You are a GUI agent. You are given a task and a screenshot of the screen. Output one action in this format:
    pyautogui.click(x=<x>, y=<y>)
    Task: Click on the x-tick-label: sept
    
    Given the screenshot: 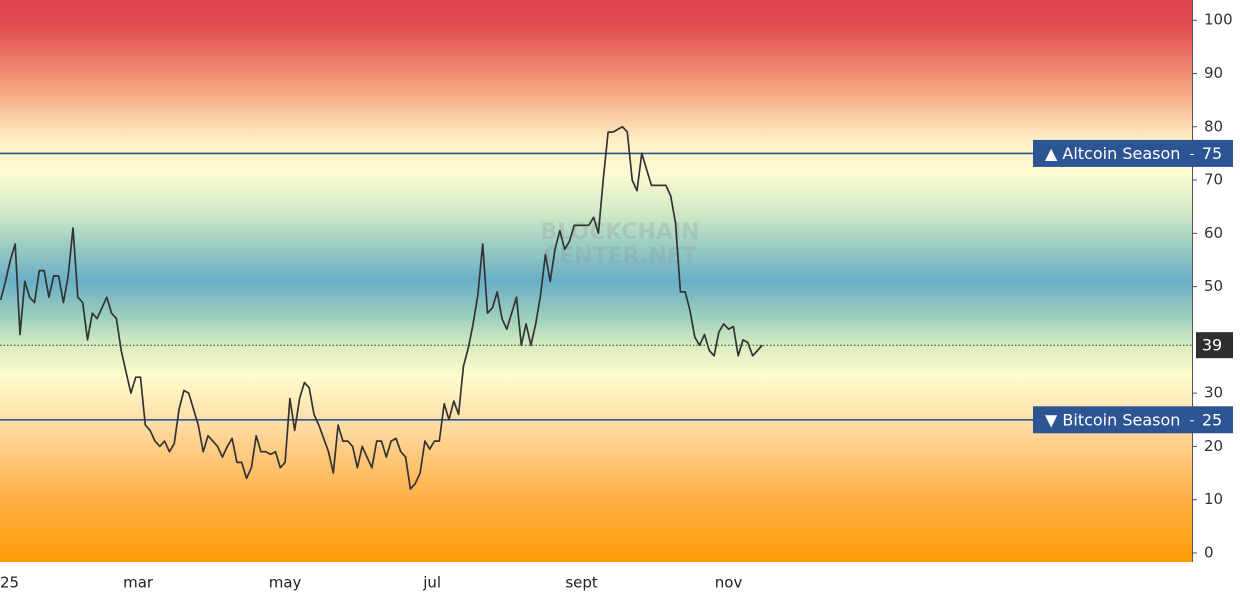 What is the action you would take?
    pyautogui.click(x=581, y=583)
    